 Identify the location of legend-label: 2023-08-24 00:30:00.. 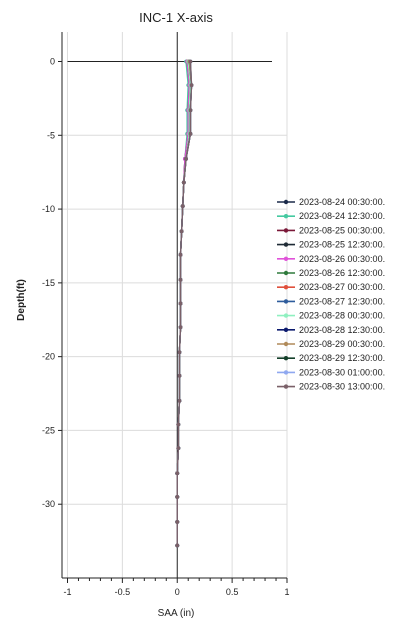
(342, 202).